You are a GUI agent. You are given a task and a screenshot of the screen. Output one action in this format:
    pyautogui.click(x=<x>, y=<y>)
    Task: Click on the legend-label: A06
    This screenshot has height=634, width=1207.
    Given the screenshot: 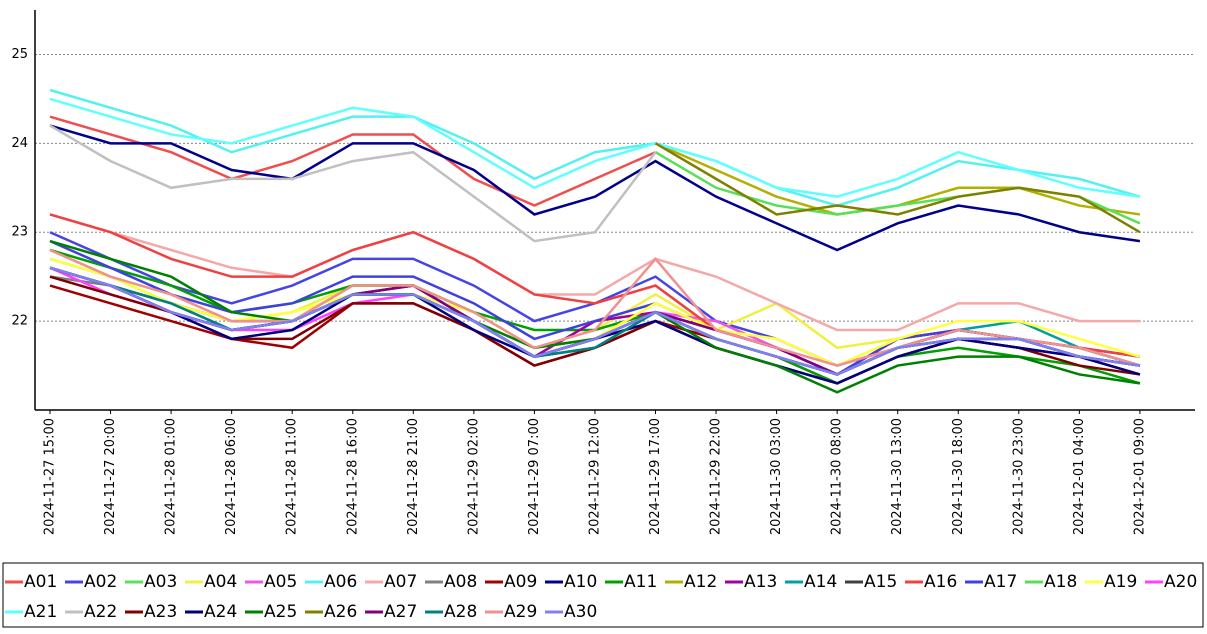 What is the action you would take?
    pyautogui.click(x=340, y=582)
    